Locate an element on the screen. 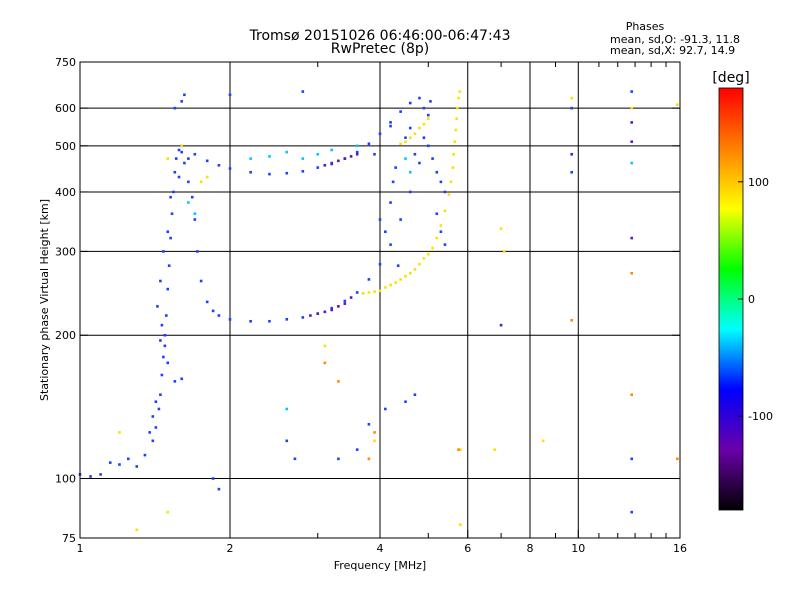 The image size is (800, 600). x-tick-label: 16 is located at coordinates (680, 548).